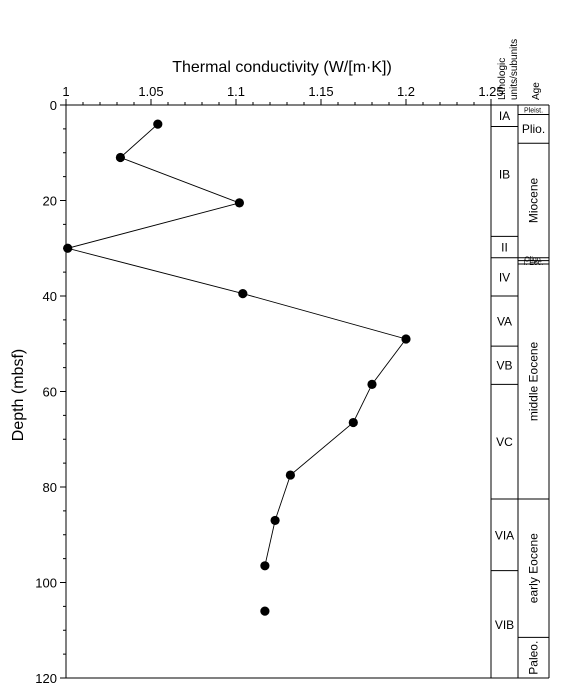 The width and height of the screenshot is (561, 692). I want to click on x-tick-label: 1.2, so click(406, 91).